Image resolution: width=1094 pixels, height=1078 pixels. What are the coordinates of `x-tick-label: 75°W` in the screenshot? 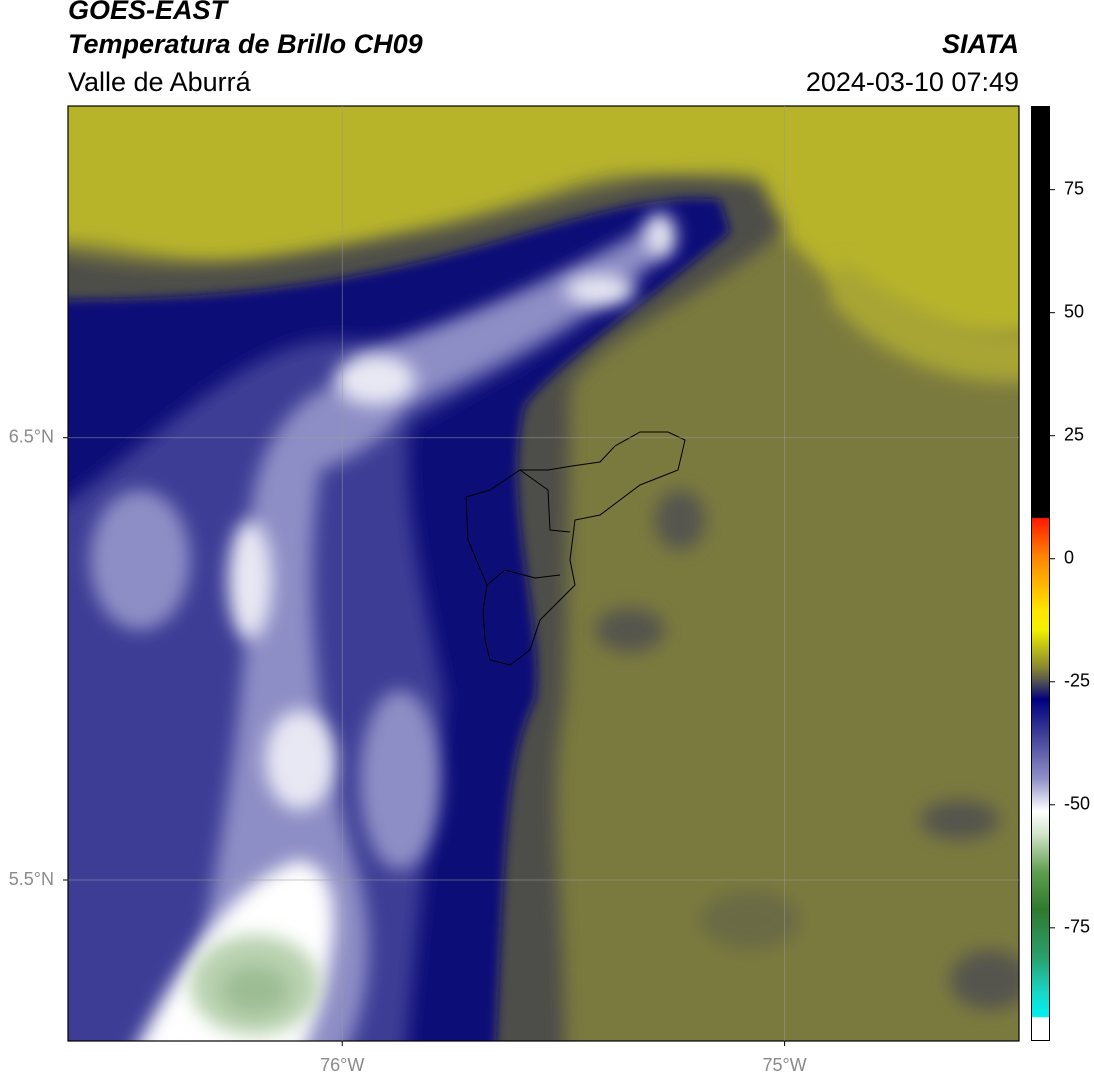 It's located at (784, 1065).